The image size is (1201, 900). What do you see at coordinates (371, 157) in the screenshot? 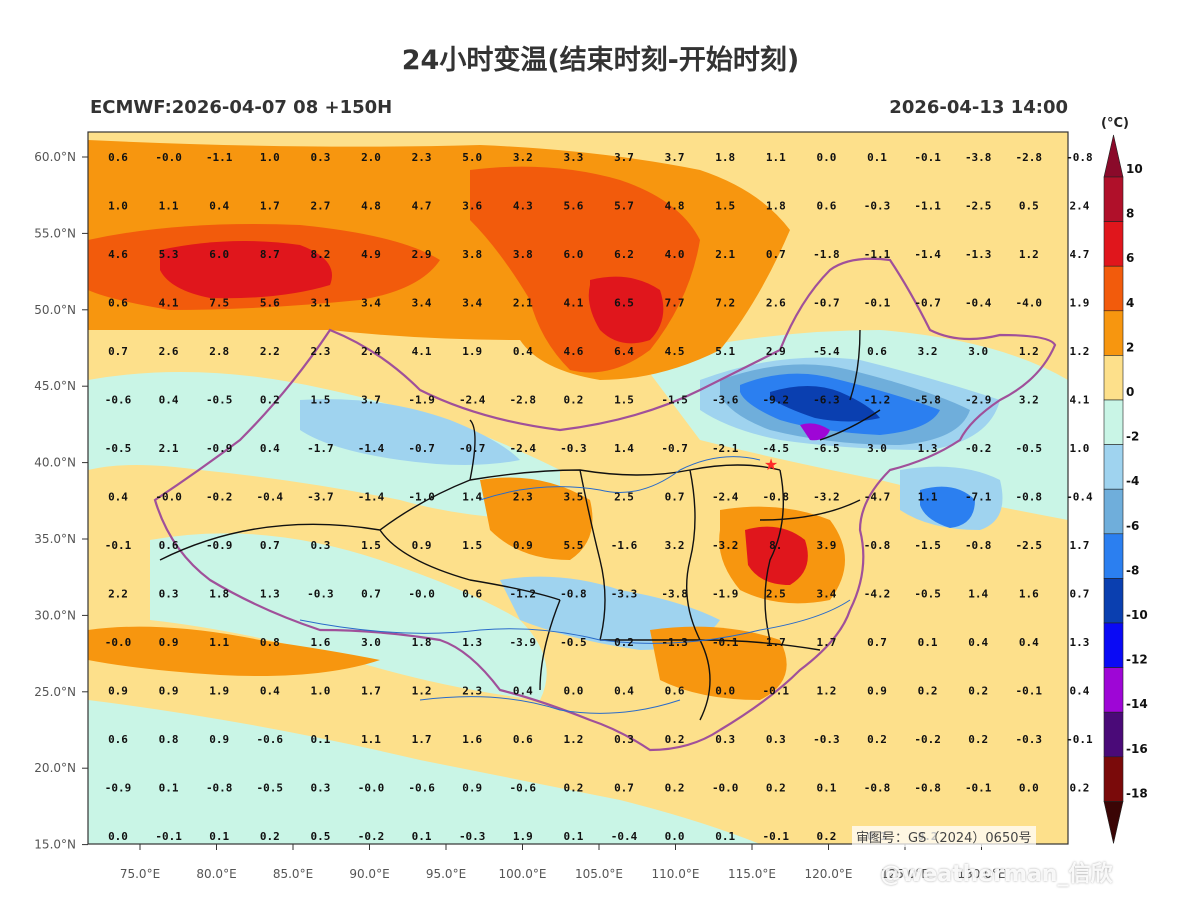
I see `grid-value-label: 2.0` at bounding box center [371, 157].